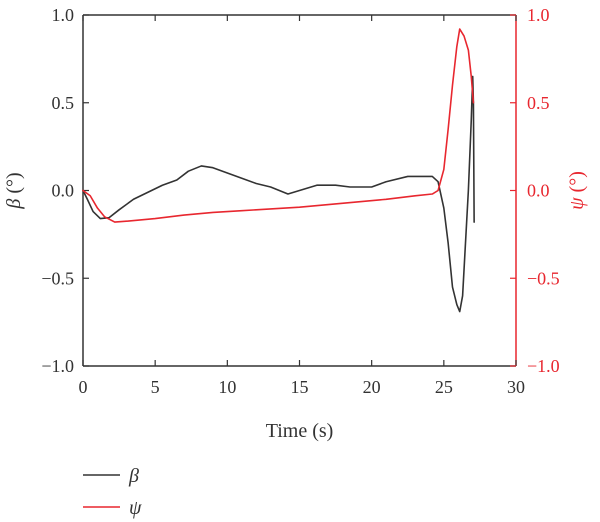  I want to click on y-left-tick-label: −0.5, so click(57, 278).